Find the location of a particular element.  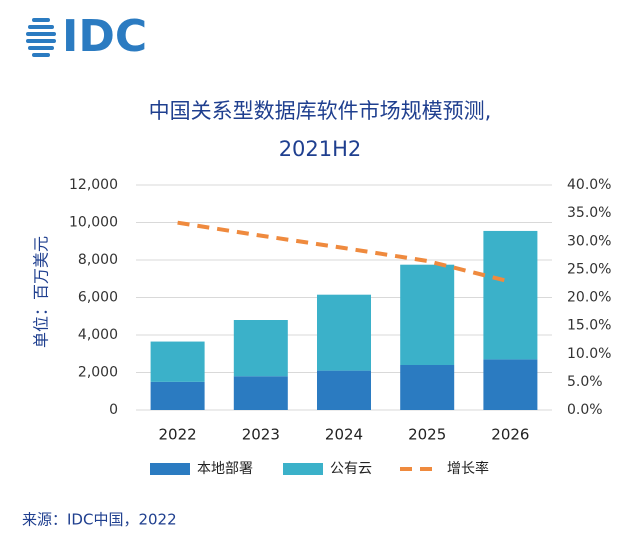

x-tick-label: 2025 is located at coordinates (427, 435).